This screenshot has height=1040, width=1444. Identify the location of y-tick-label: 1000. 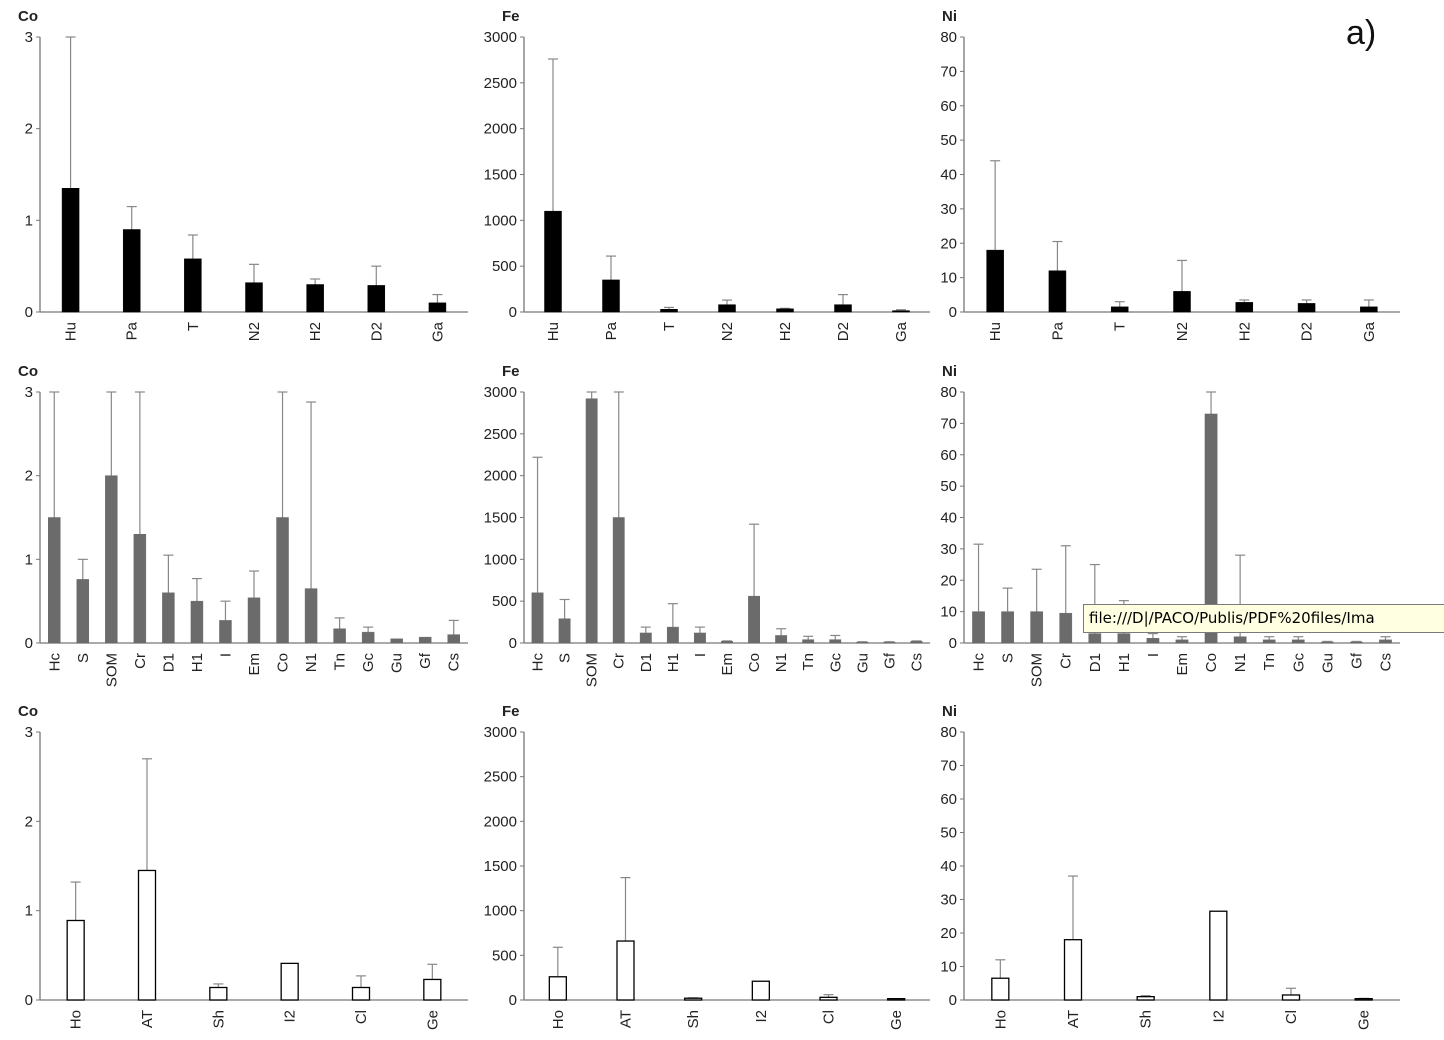
(500, 220).